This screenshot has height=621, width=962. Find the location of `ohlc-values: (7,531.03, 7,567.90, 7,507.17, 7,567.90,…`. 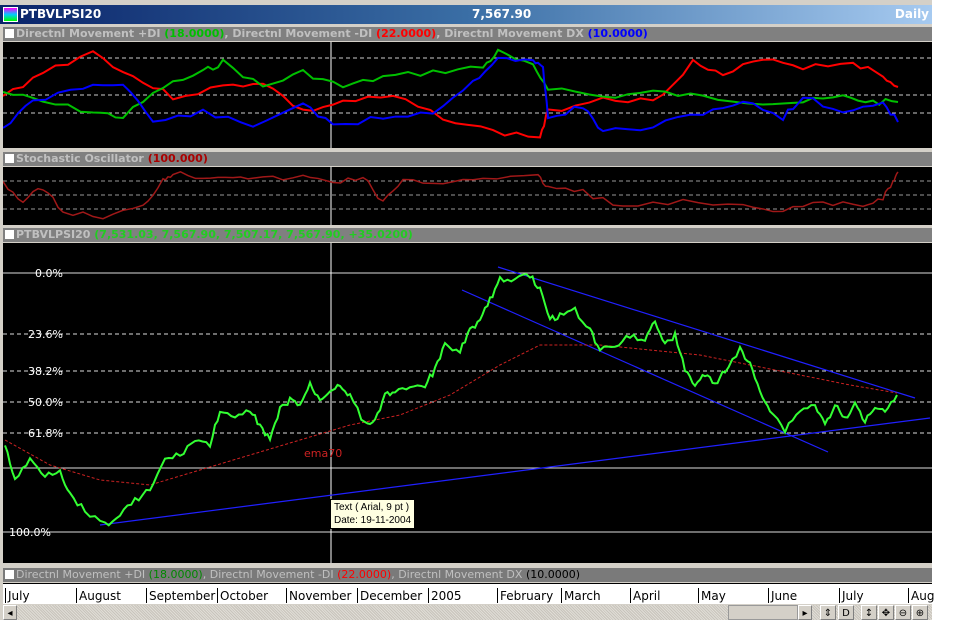

ohlc-values: (7,531.03, 7,567.90, 7,507.17, 7,567.90,… is located at coordinates (253, 234).